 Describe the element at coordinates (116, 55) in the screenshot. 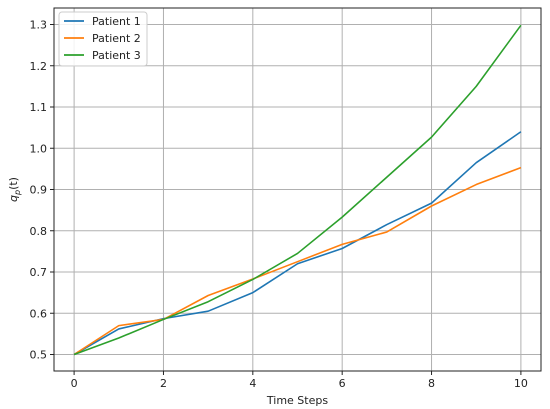

I see `legend-label-patient-3: Patient 3` at that location.